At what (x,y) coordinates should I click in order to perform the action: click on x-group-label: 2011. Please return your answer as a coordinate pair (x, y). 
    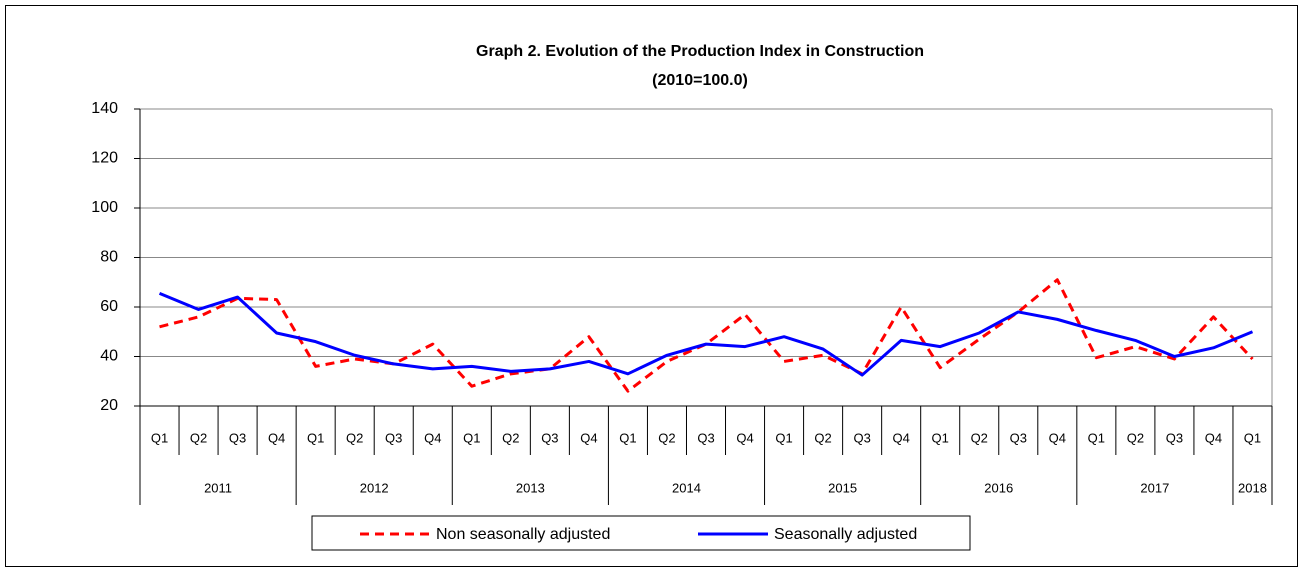
    Looking at the image, I should click on (218, 487).